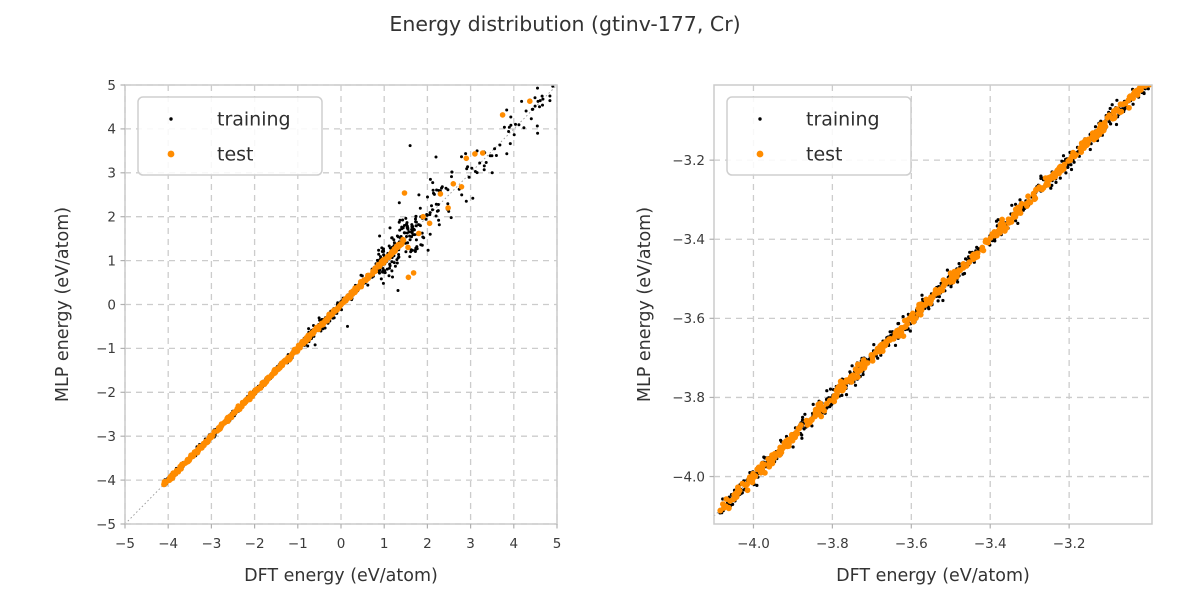 The width and height of the screenshot is (1200, 600). I want to click on y-tick-label: 4, so click(111, 130).